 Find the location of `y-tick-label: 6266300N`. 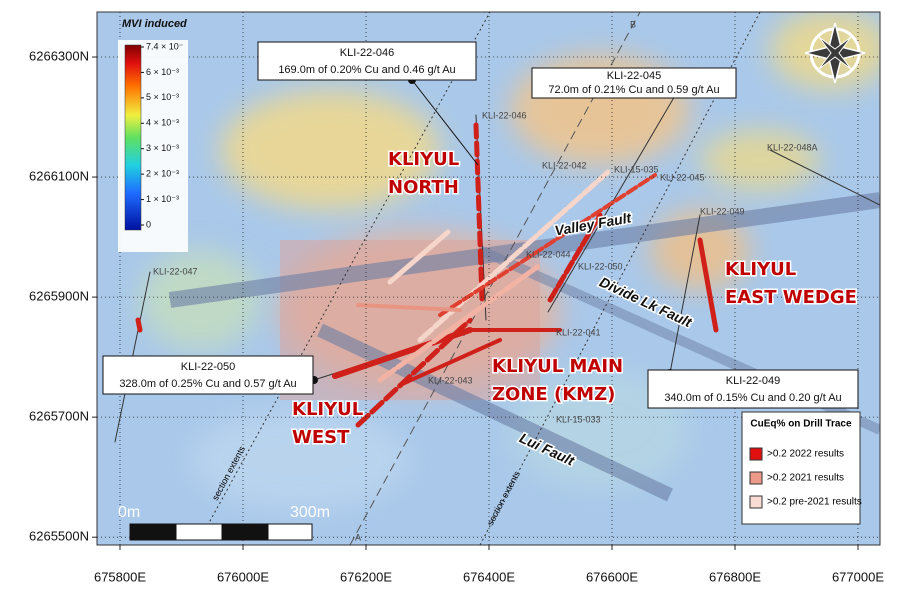

y-tick-label: 6266300N is located at coordinates (59, 55).